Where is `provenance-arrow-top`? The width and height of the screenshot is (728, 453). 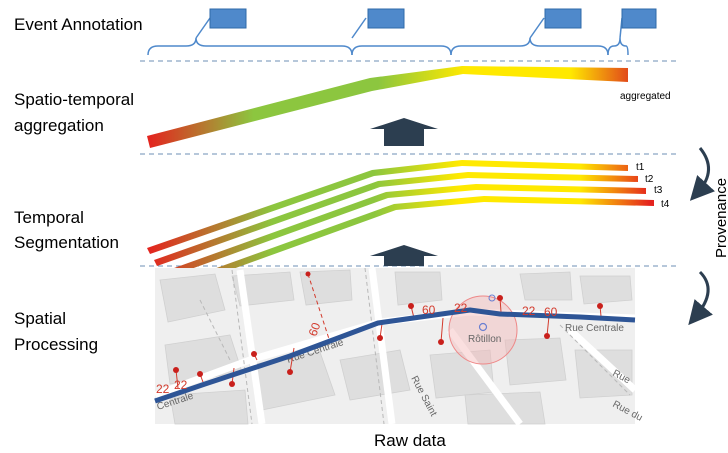
provenance-arrow-top is located at coordinates (702, 174).